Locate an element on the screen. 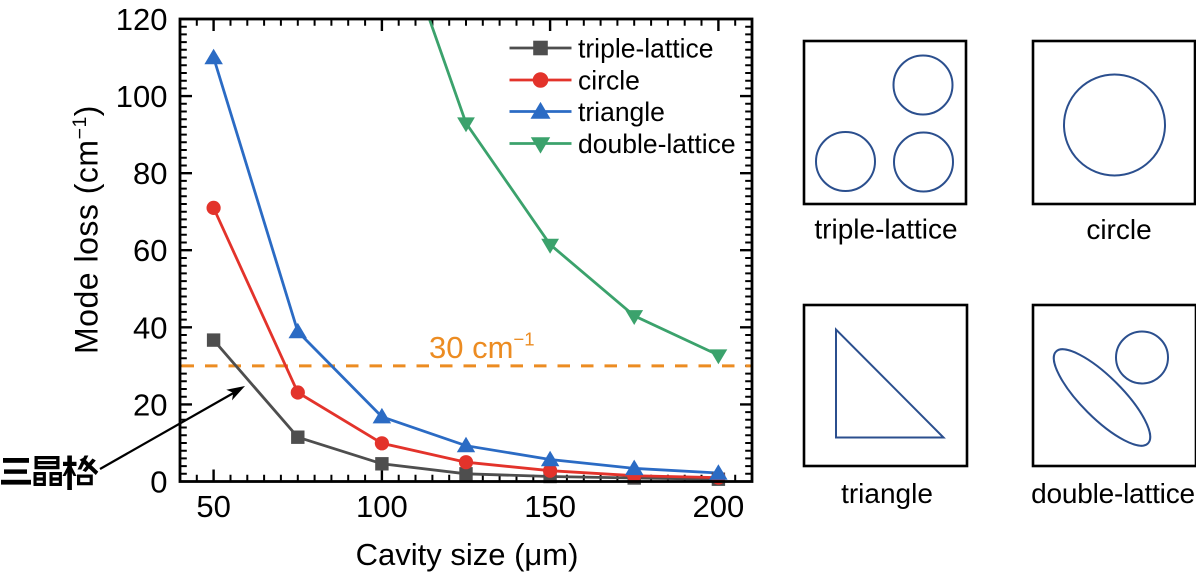 The image size is (1196, 579). svg-text: 150 is located at coordinates (550, 506).